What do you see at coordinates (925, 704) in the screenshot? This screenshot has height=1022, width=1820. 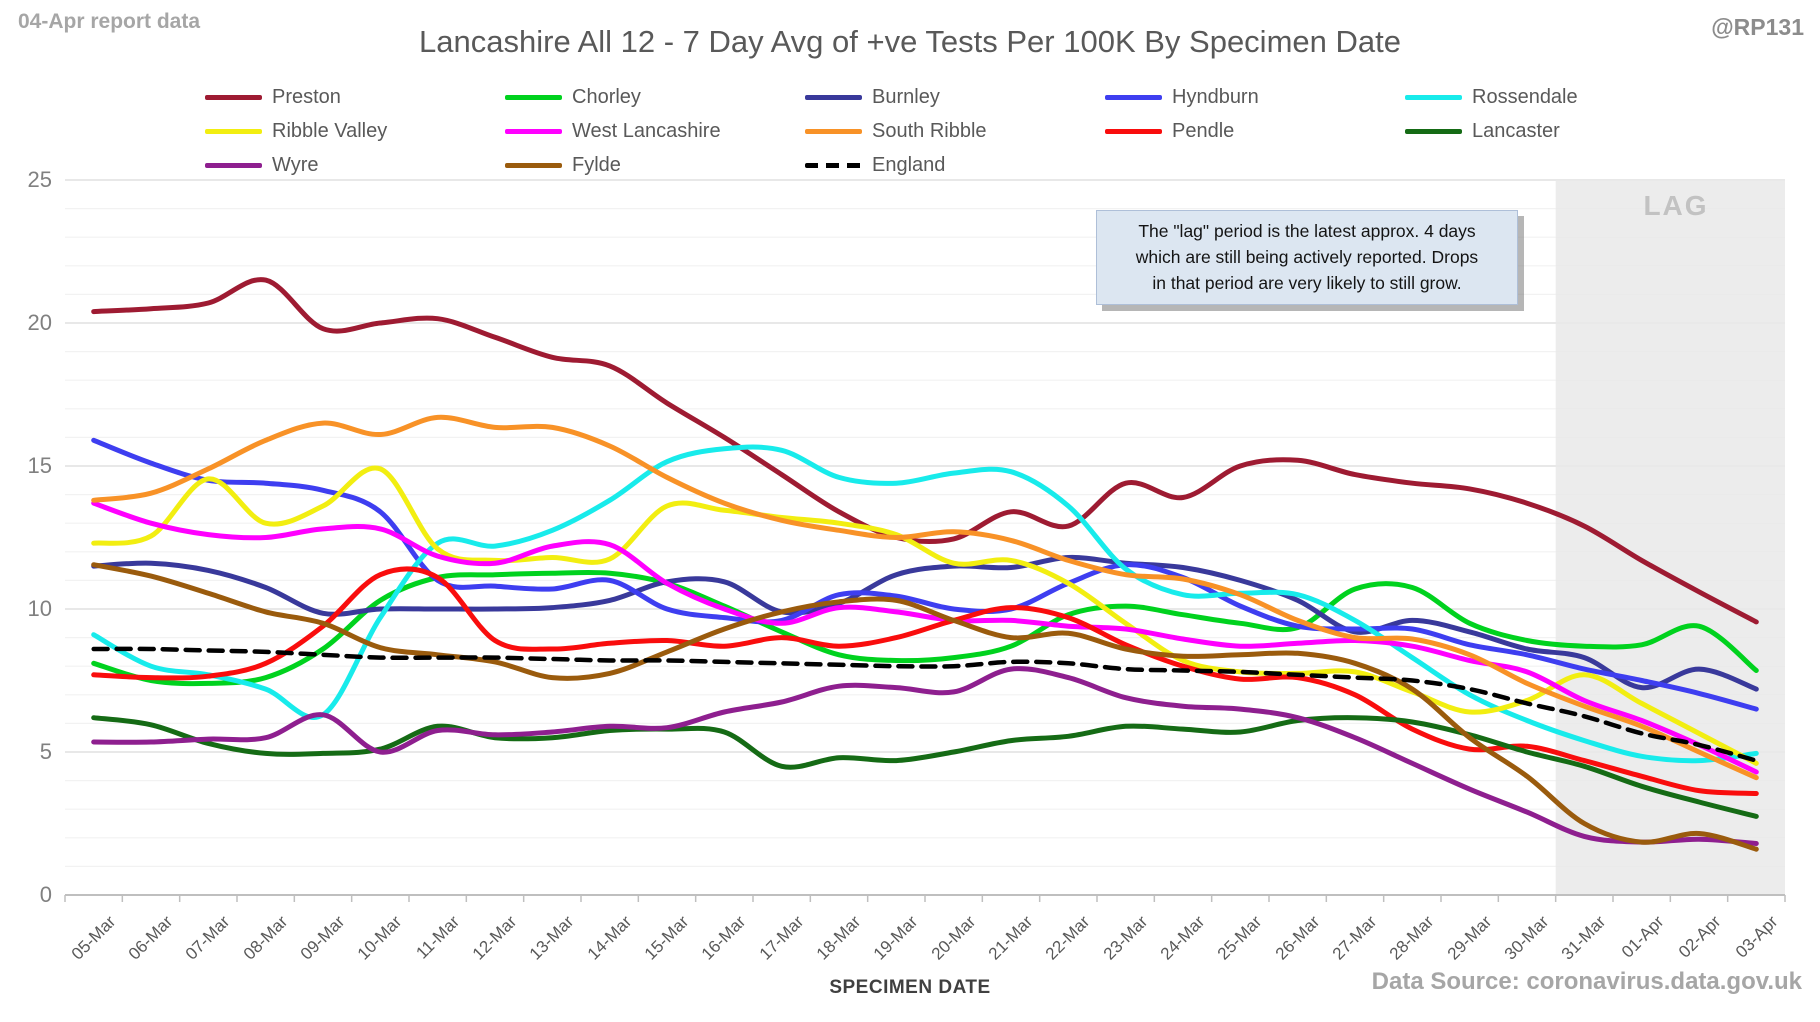 I see `series-line-england` at bounding box center [925, 704].